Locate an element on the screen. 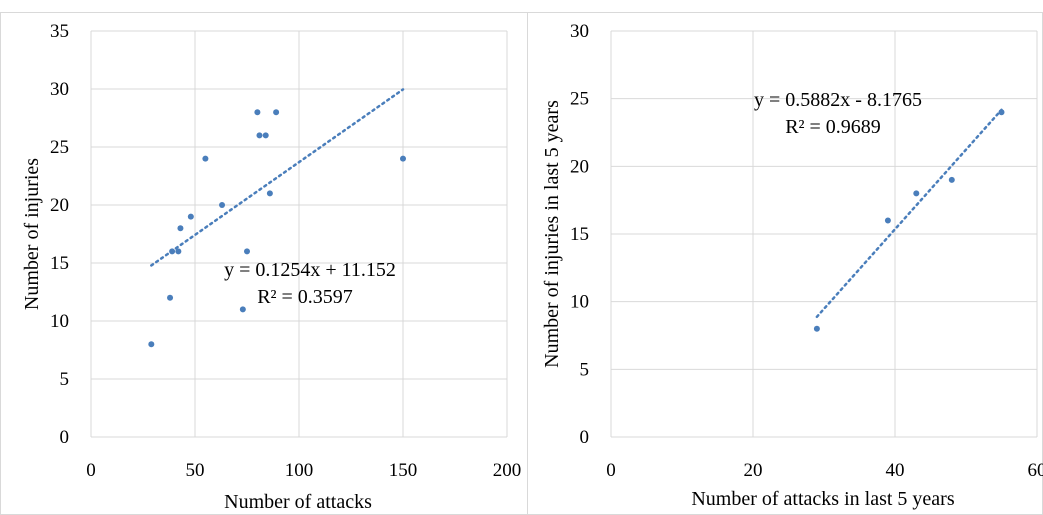 The width and height of the screenshot is (1043, 515). x-tick-labels: 0 20 40 60 is located at coordinates (824, 470).